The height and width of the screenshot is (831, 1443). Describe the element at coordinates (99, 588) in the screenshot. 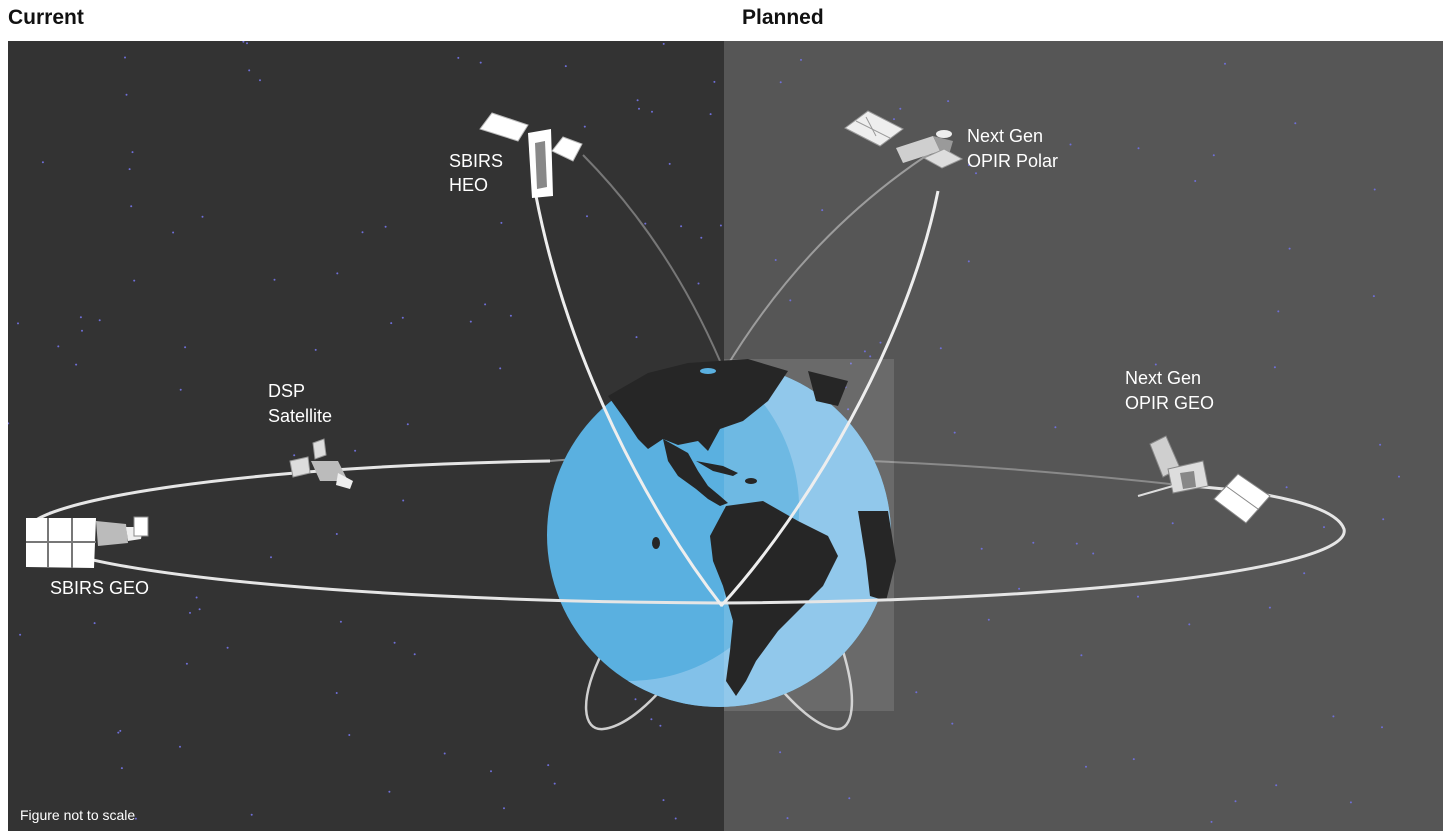

I see `sbirs-geo-label: SBIRS GEO` at that location.